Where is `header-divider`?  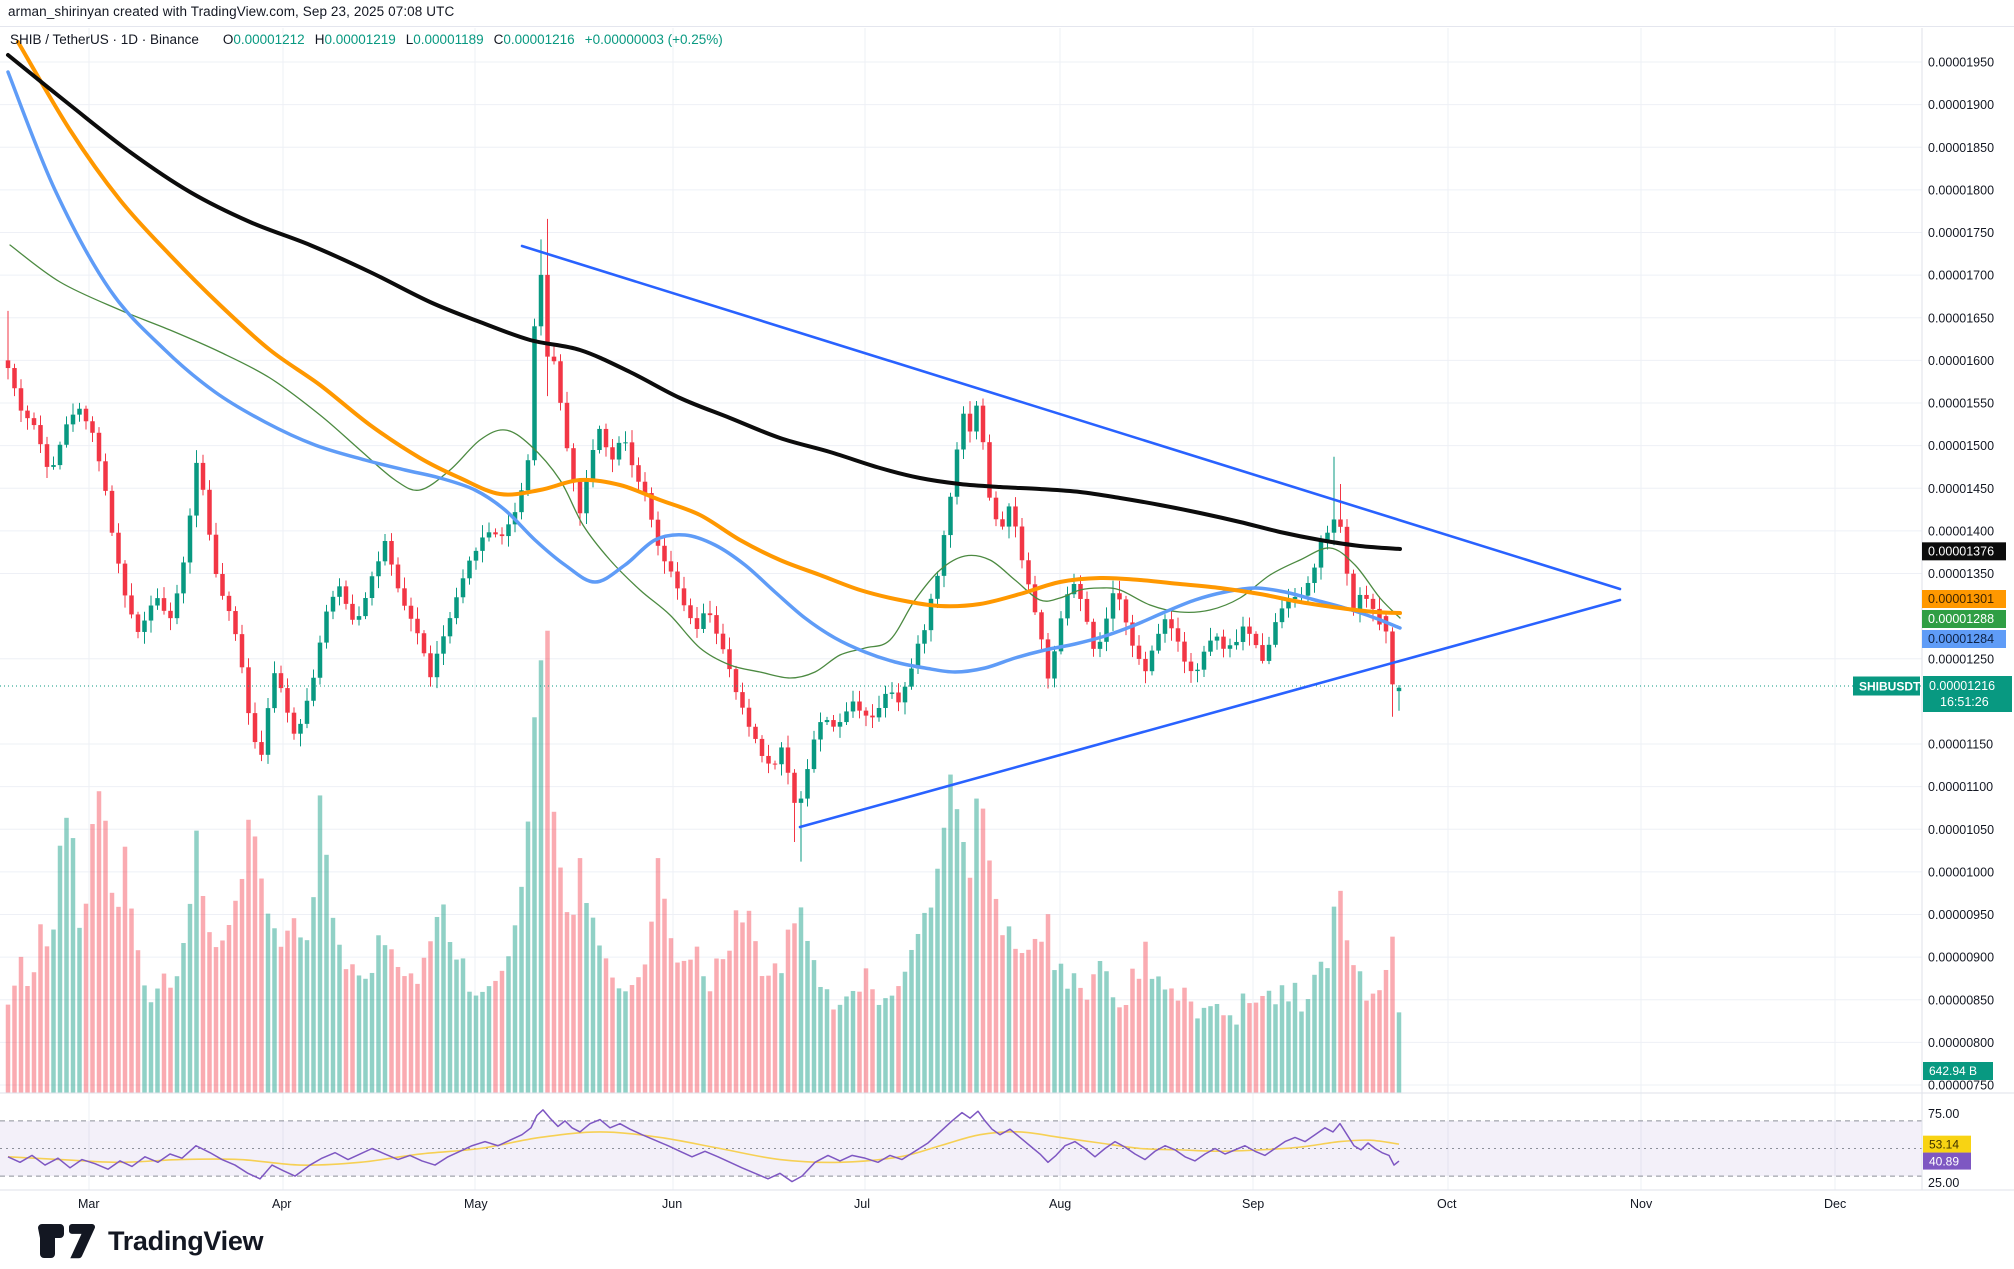
header-divider is located at coordinates (1007, 26).